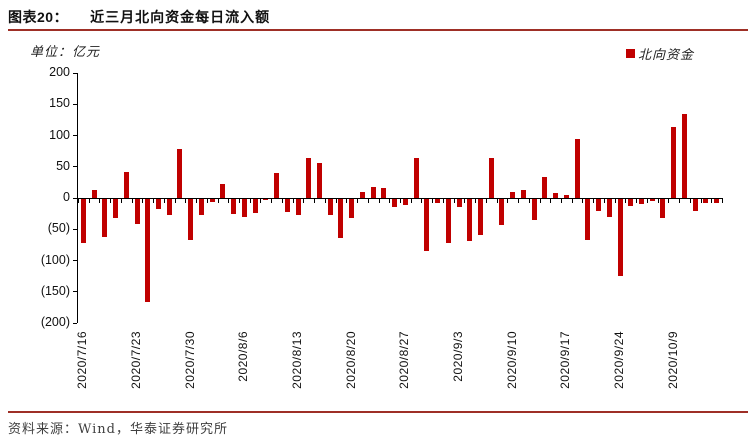 The image size is (756, 442). I want to click on source-text: 资料来源：Wind，华泰证券研究所, so click(118, 429).